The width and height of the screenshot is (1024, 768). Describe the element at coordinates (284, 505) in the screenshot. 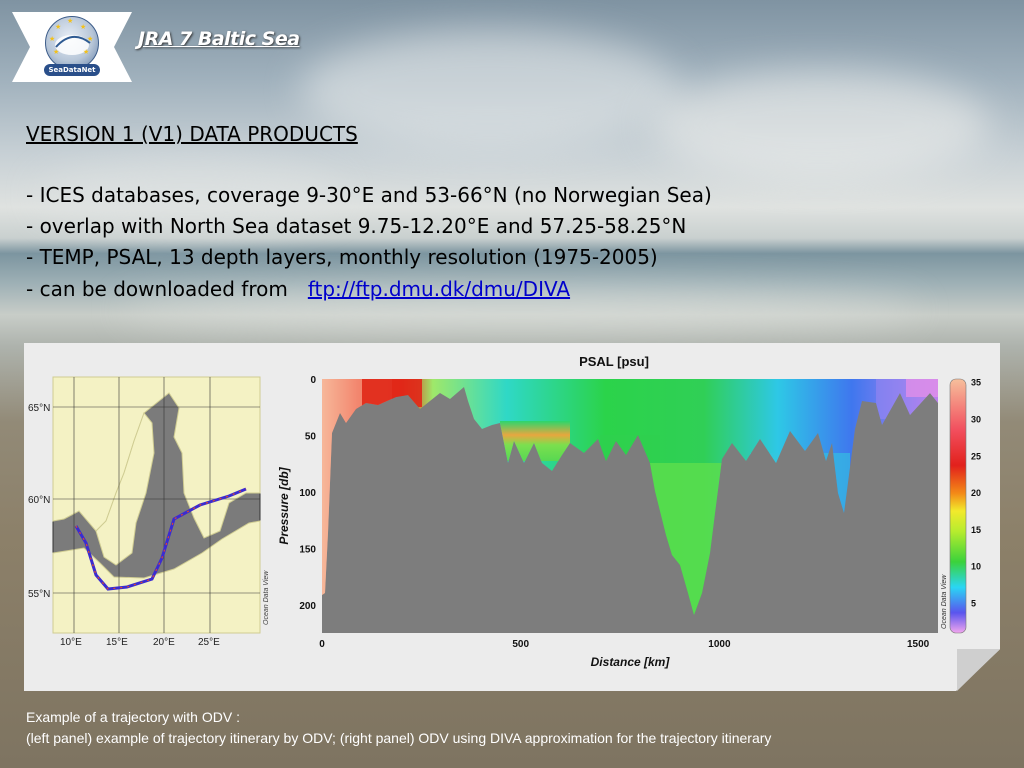

I see `y-axis-label: Pressure [db]` at that location.